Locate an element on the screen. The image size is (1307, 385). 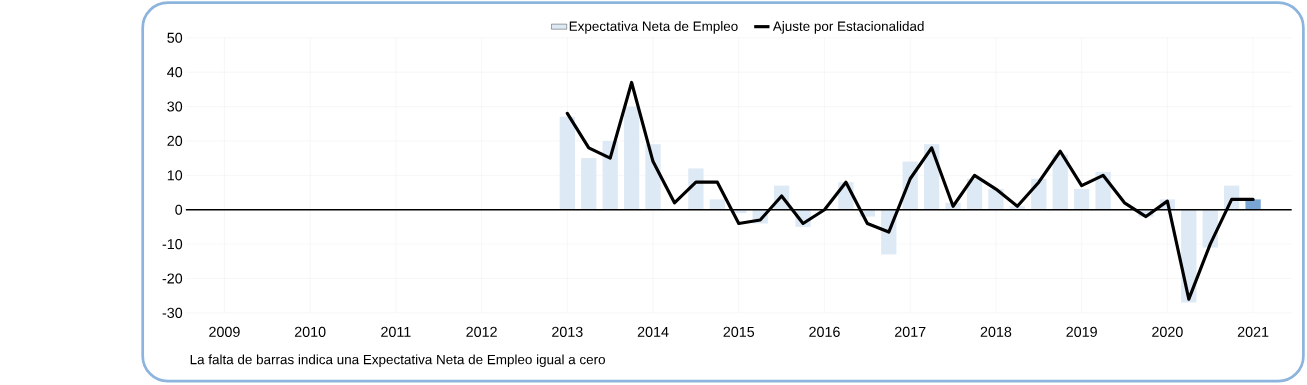
y-tick-label: 40 is located at coordinates (175, 72).